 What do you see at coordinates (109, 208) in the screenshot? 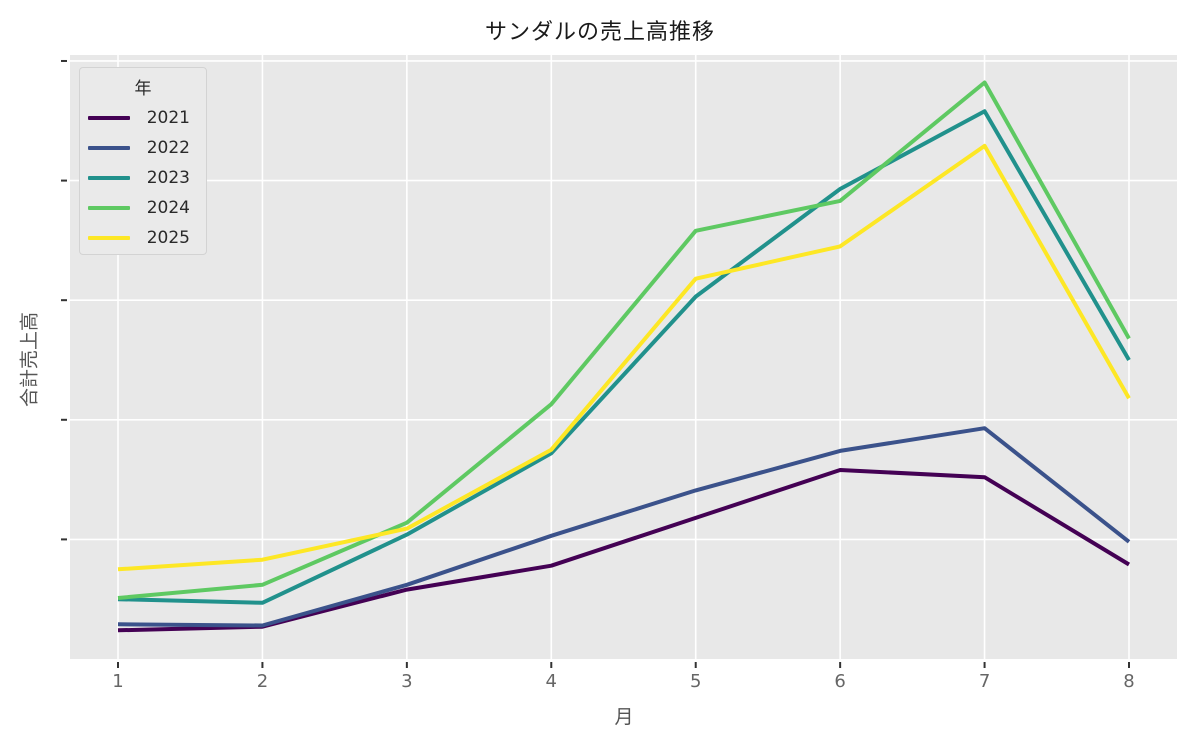
I see `legend-swatch-2024` at bounding box center [109, 208].